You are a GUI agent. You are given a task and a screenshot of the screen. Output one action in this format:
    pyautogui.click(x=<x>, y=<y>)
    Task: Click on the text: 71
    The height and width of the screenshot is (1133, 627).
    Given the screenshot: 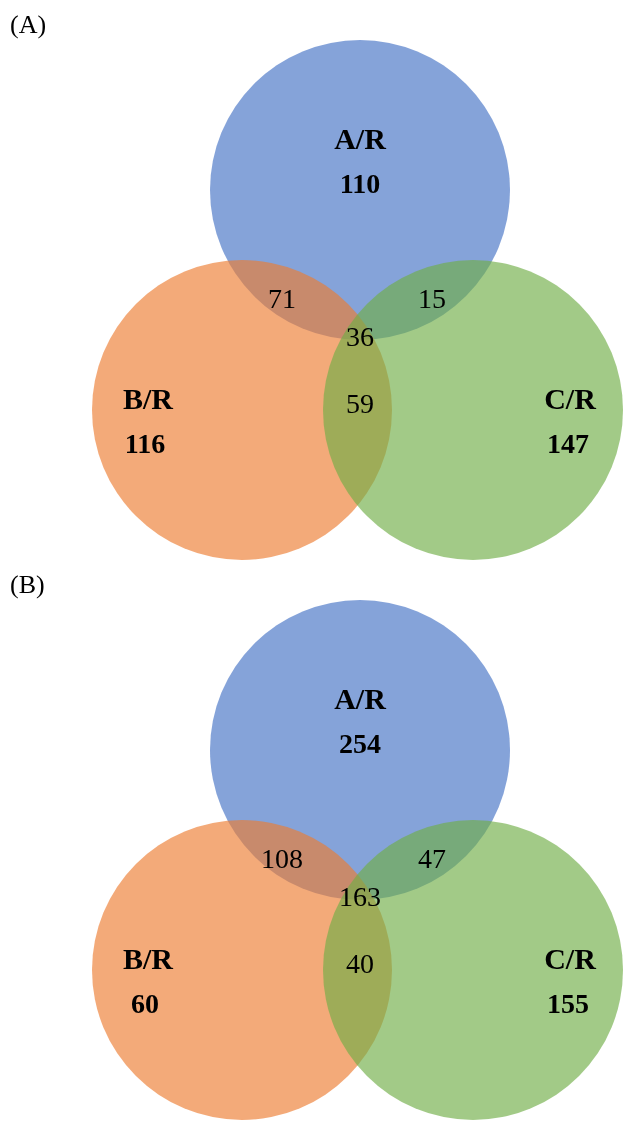 What is the action you would take?
    pyautogui.click(x=282, y=298)
    